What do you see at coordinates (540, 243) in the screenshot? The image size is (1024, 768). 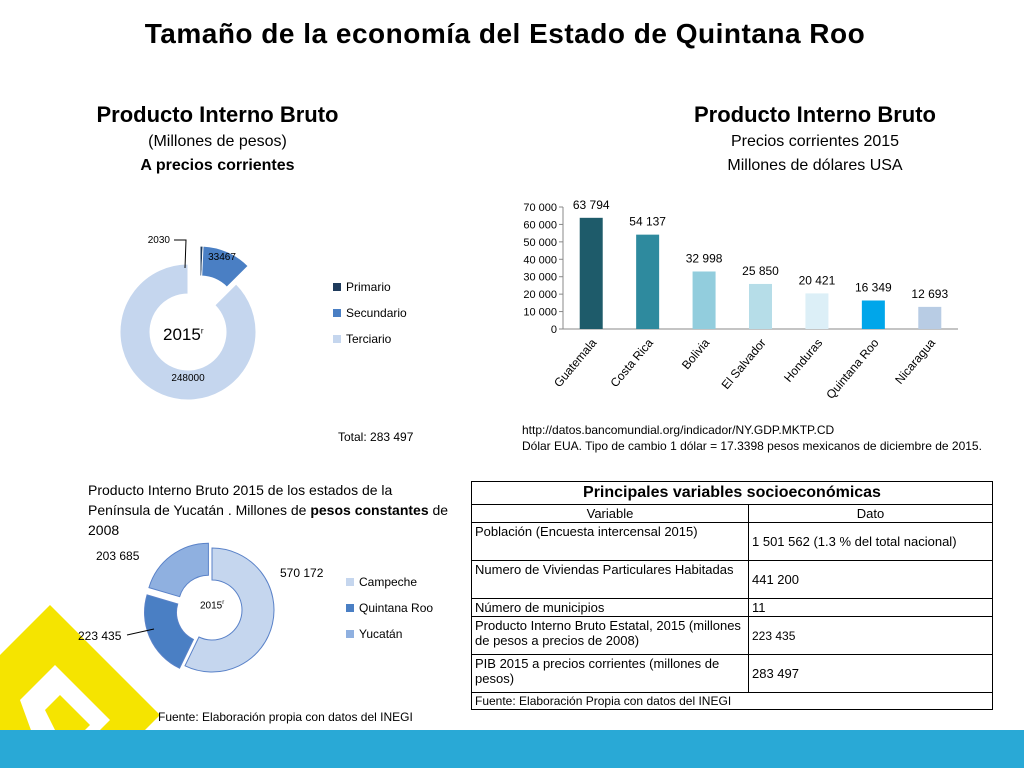 I see `y-tick-label: 50 000` at bounding box center [540, 243].